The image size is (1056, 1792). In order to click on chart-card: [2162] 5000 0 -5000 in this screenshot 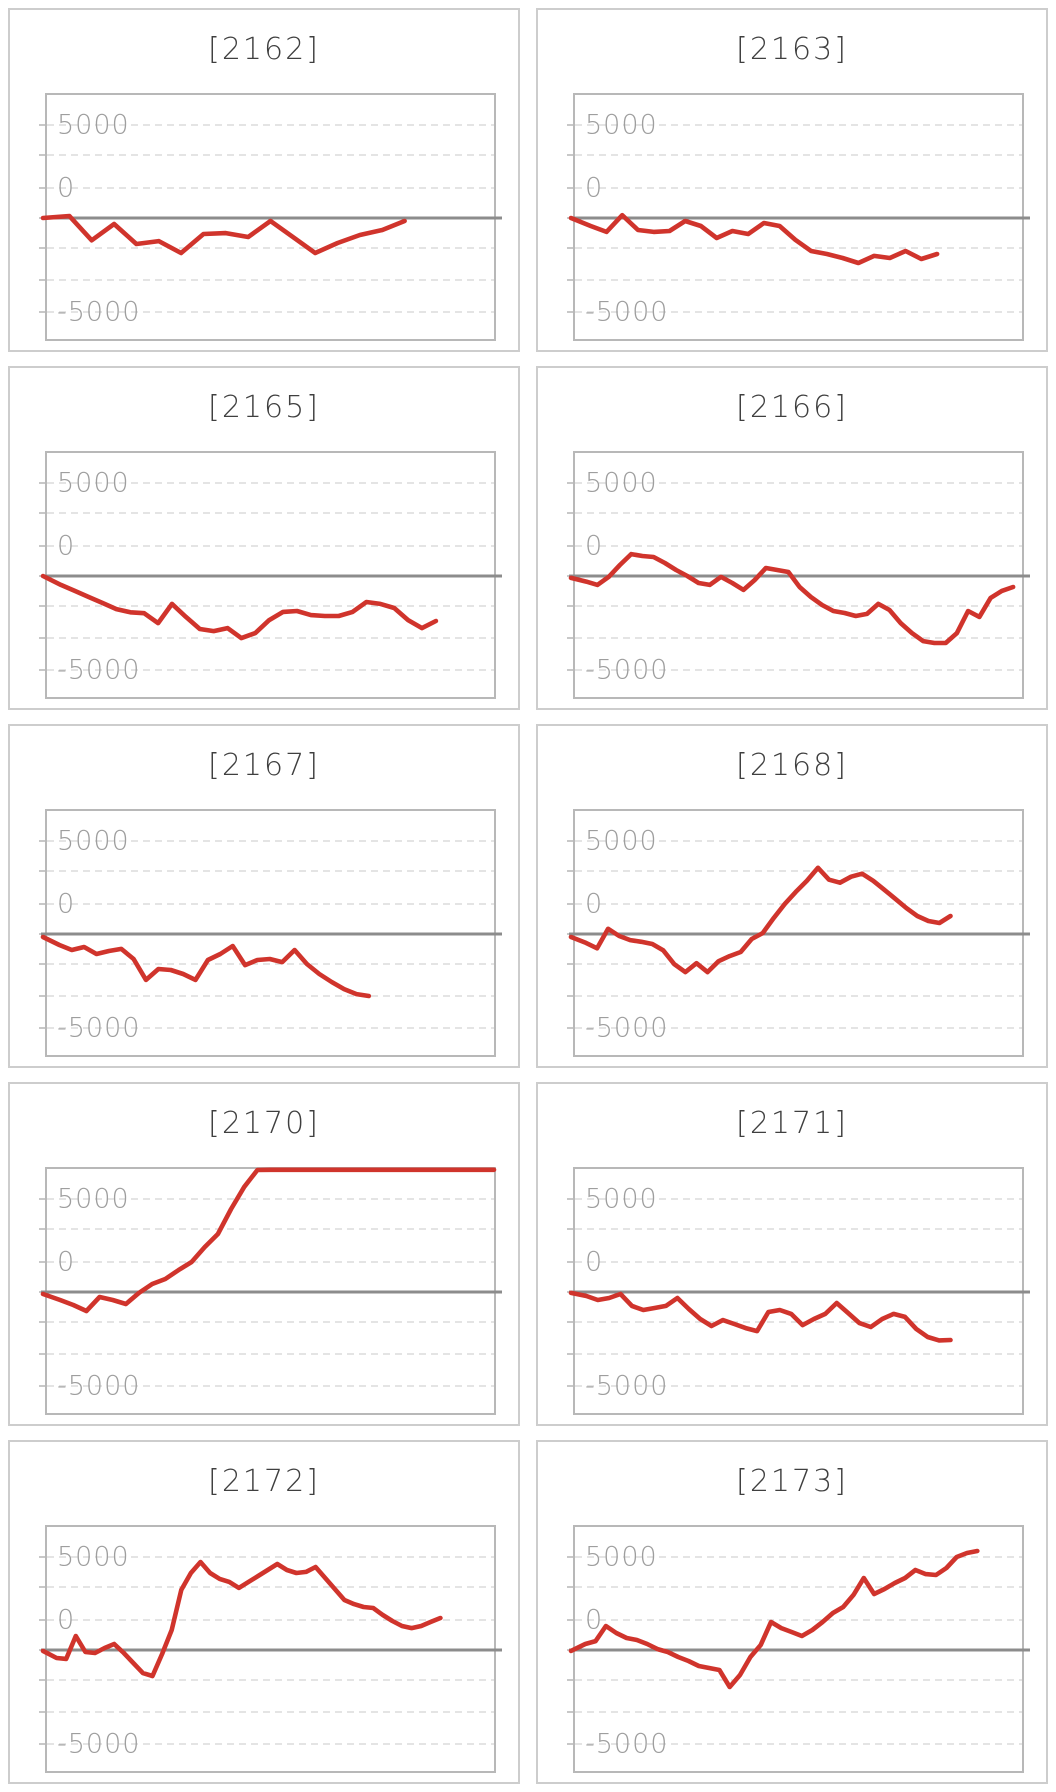, I will do `click(264, 180)`.